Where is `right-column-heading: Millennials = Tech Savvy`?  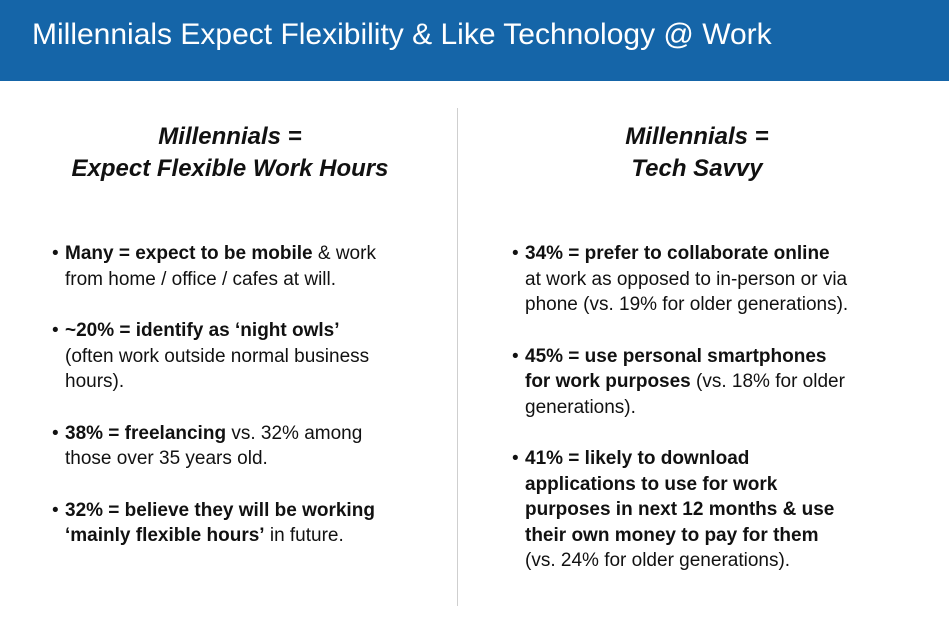 right-column-heading: Millennials = Tech Savvy is located at coordinates (697, 153).